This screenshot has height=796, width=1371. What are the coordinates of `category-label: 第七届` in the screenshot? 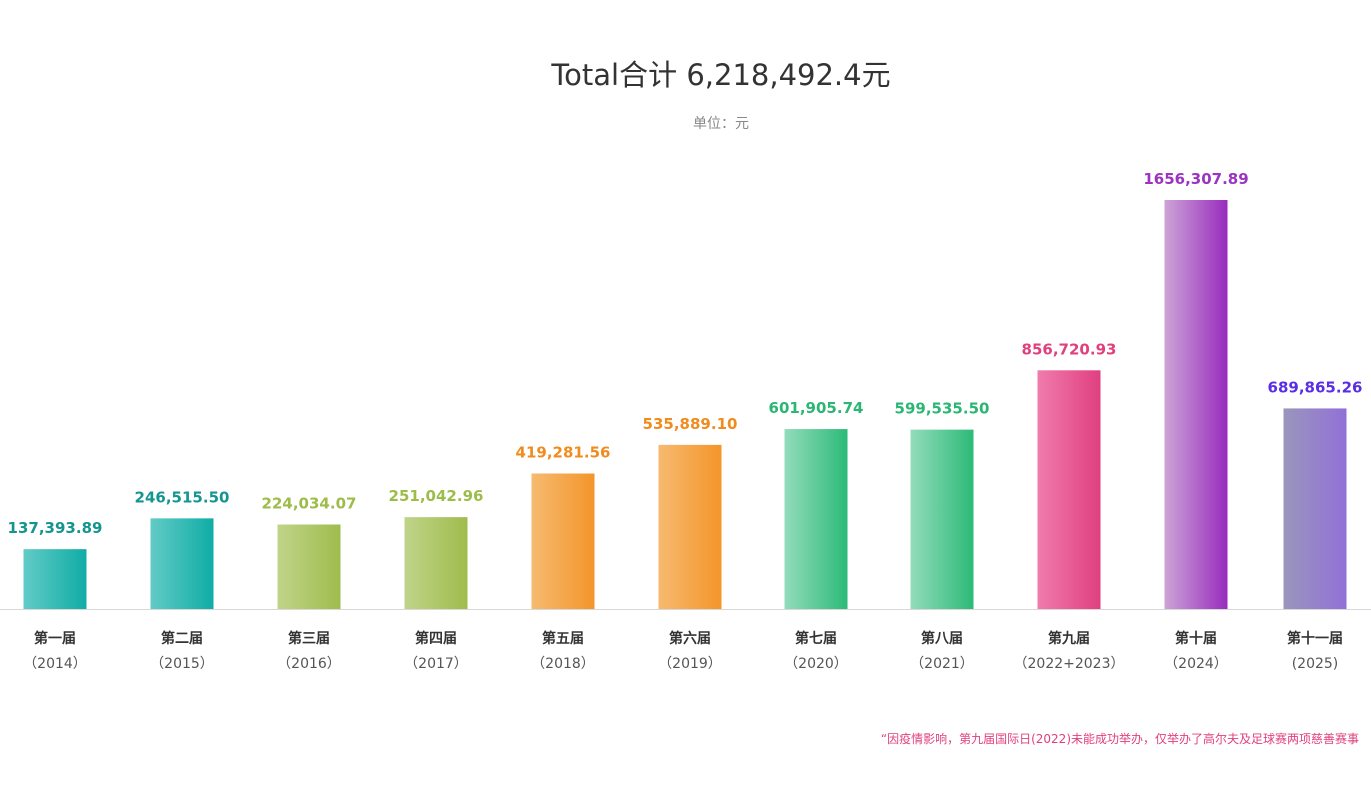 It's located at (816, 638).